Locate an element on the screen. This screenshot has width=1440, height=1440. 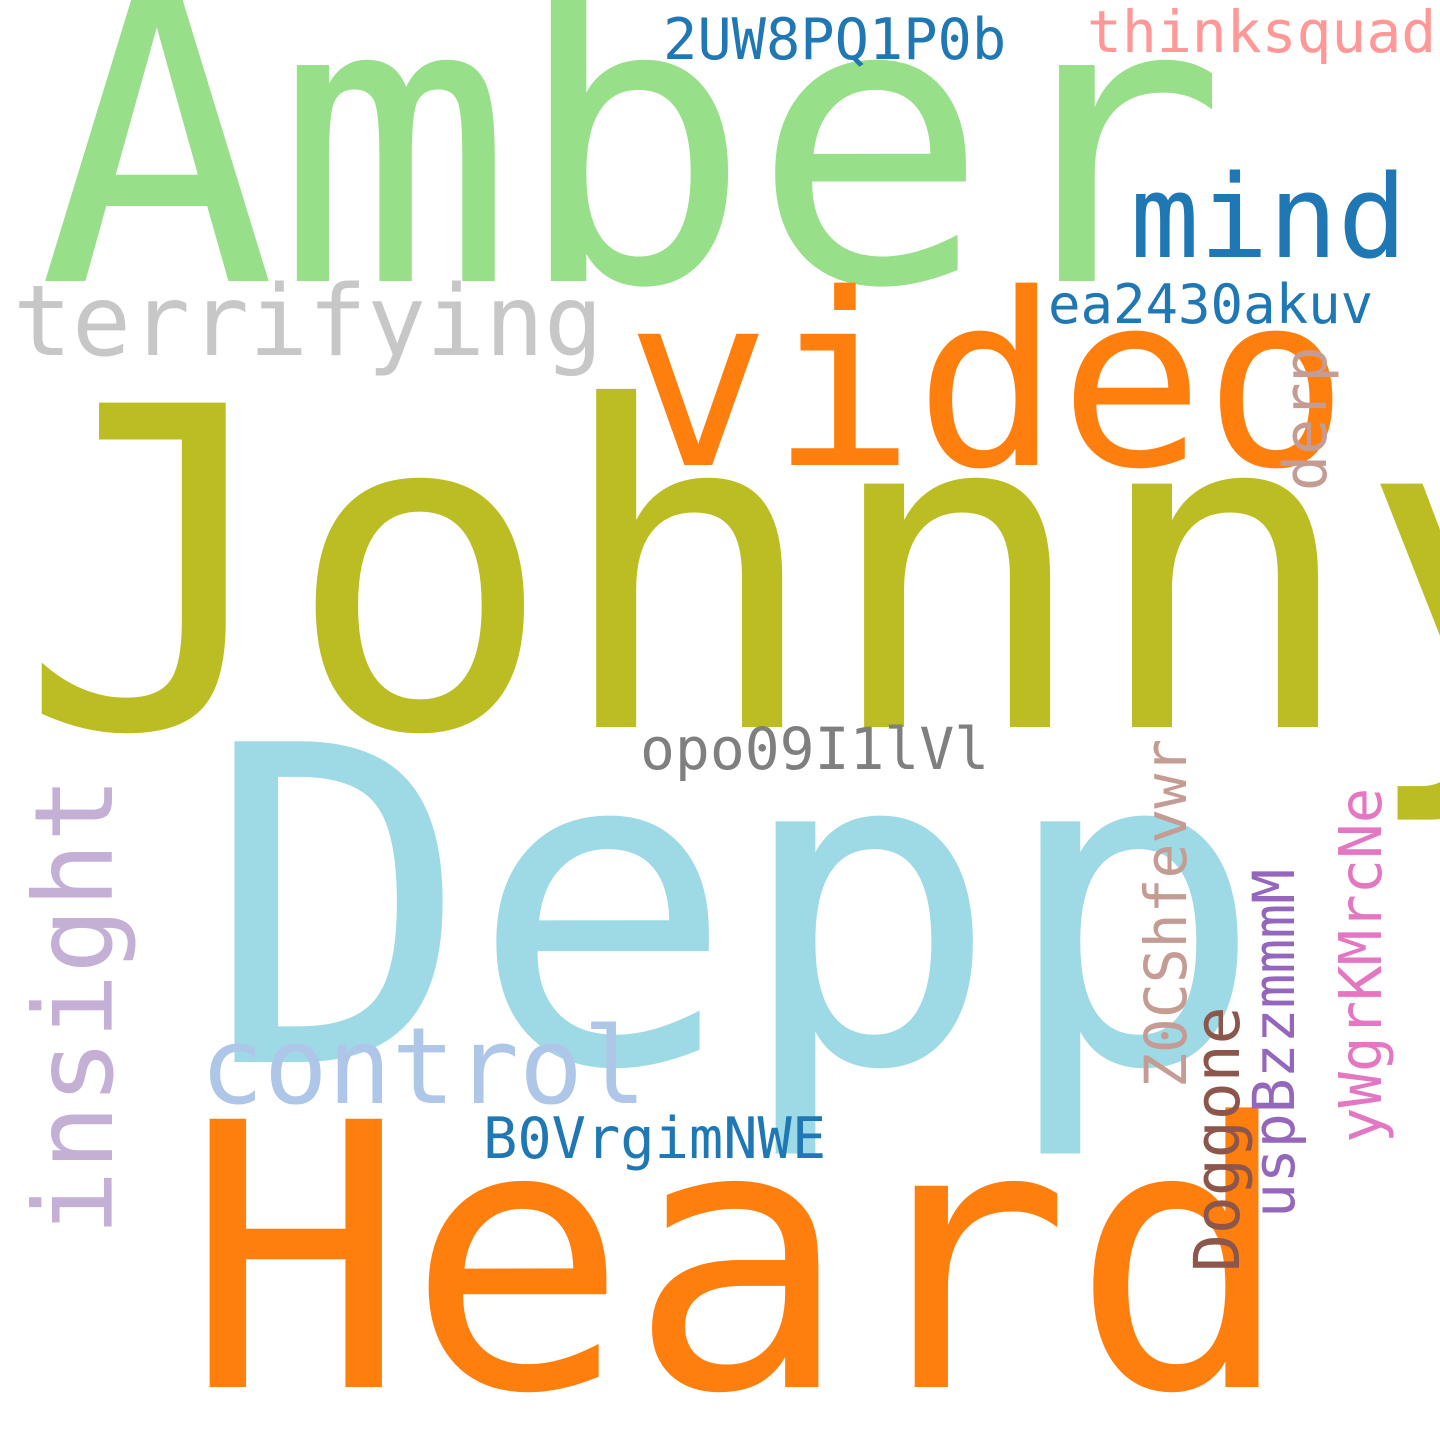
word-thinksquad: thinksquad is located at coordinates (1262, 33).